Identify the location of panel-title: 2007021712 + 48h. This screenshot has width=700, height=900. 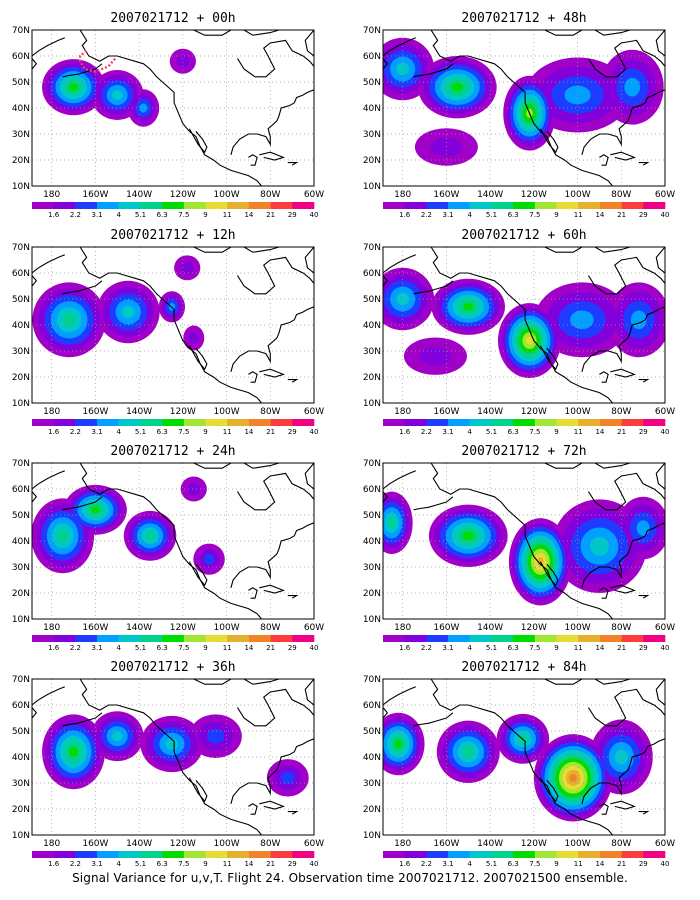
(523, 18).